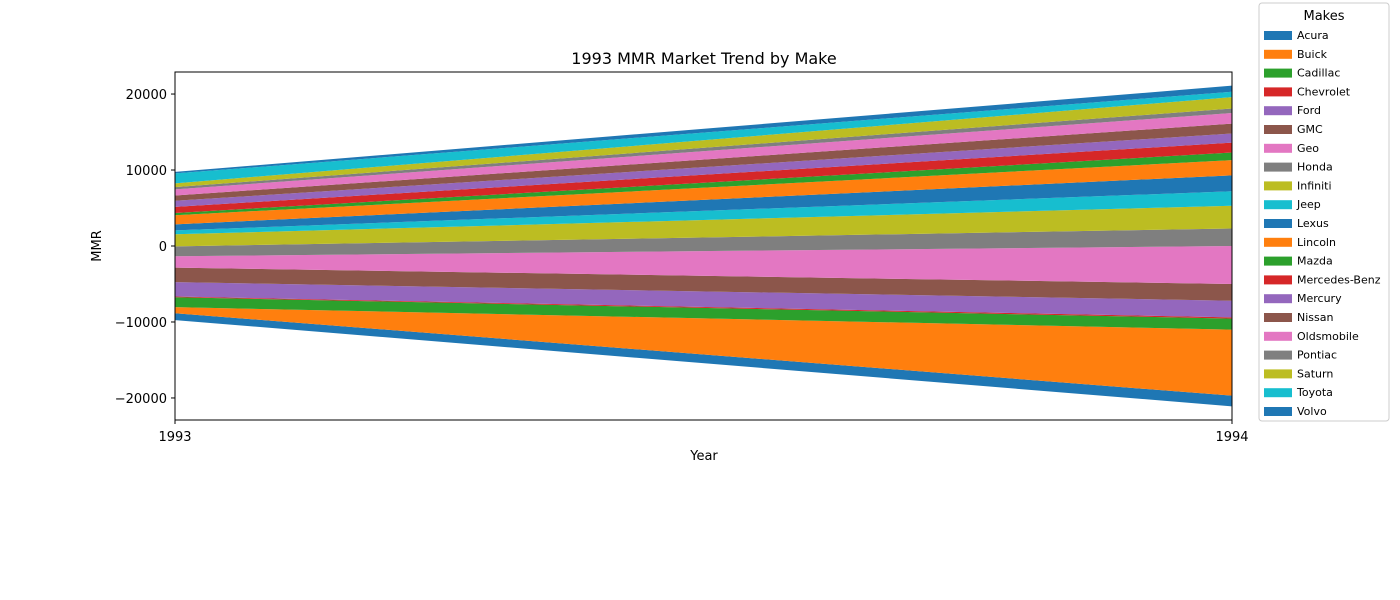  Describe the element at coordinates (1323, 16) in the screenshot. I see `legend-title: Makes` at that location.